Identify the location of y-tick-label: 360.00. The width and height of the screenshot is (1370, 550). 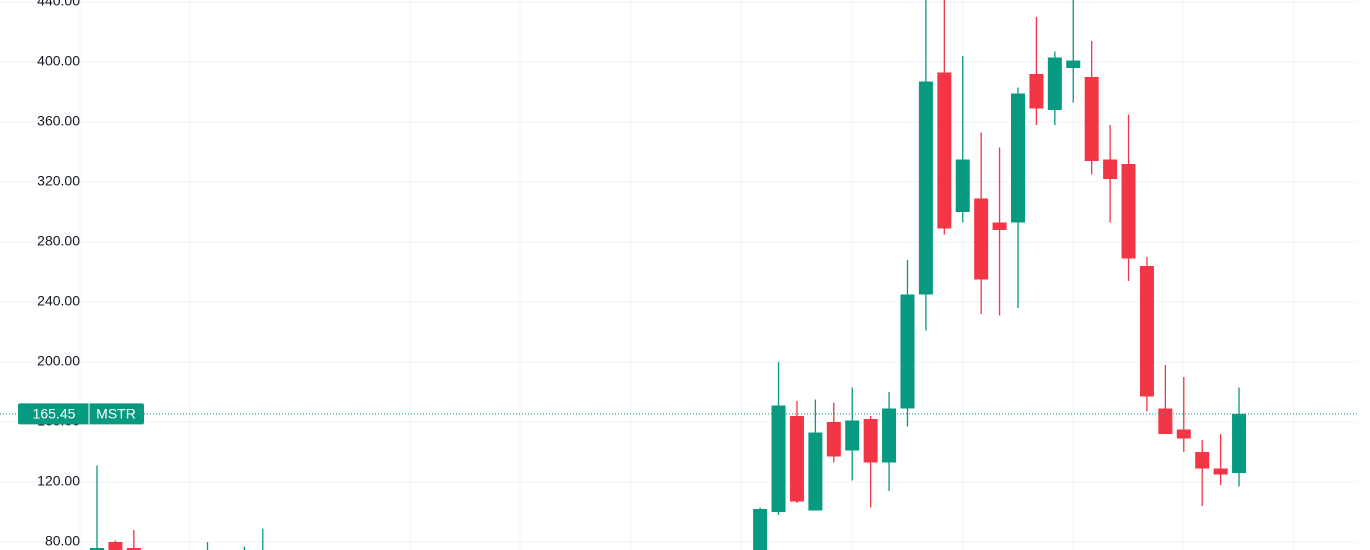
(58, 121).